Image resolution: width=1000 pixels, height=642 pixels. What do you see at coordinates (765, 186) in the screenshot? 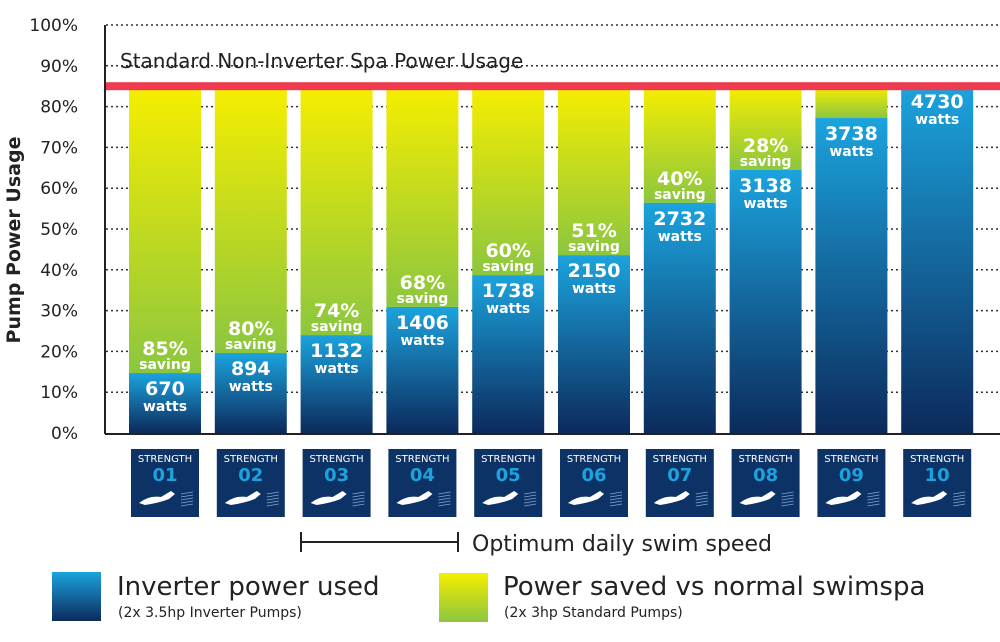
I see `watts-value-label: 3138` at bounding box center [765, 186].